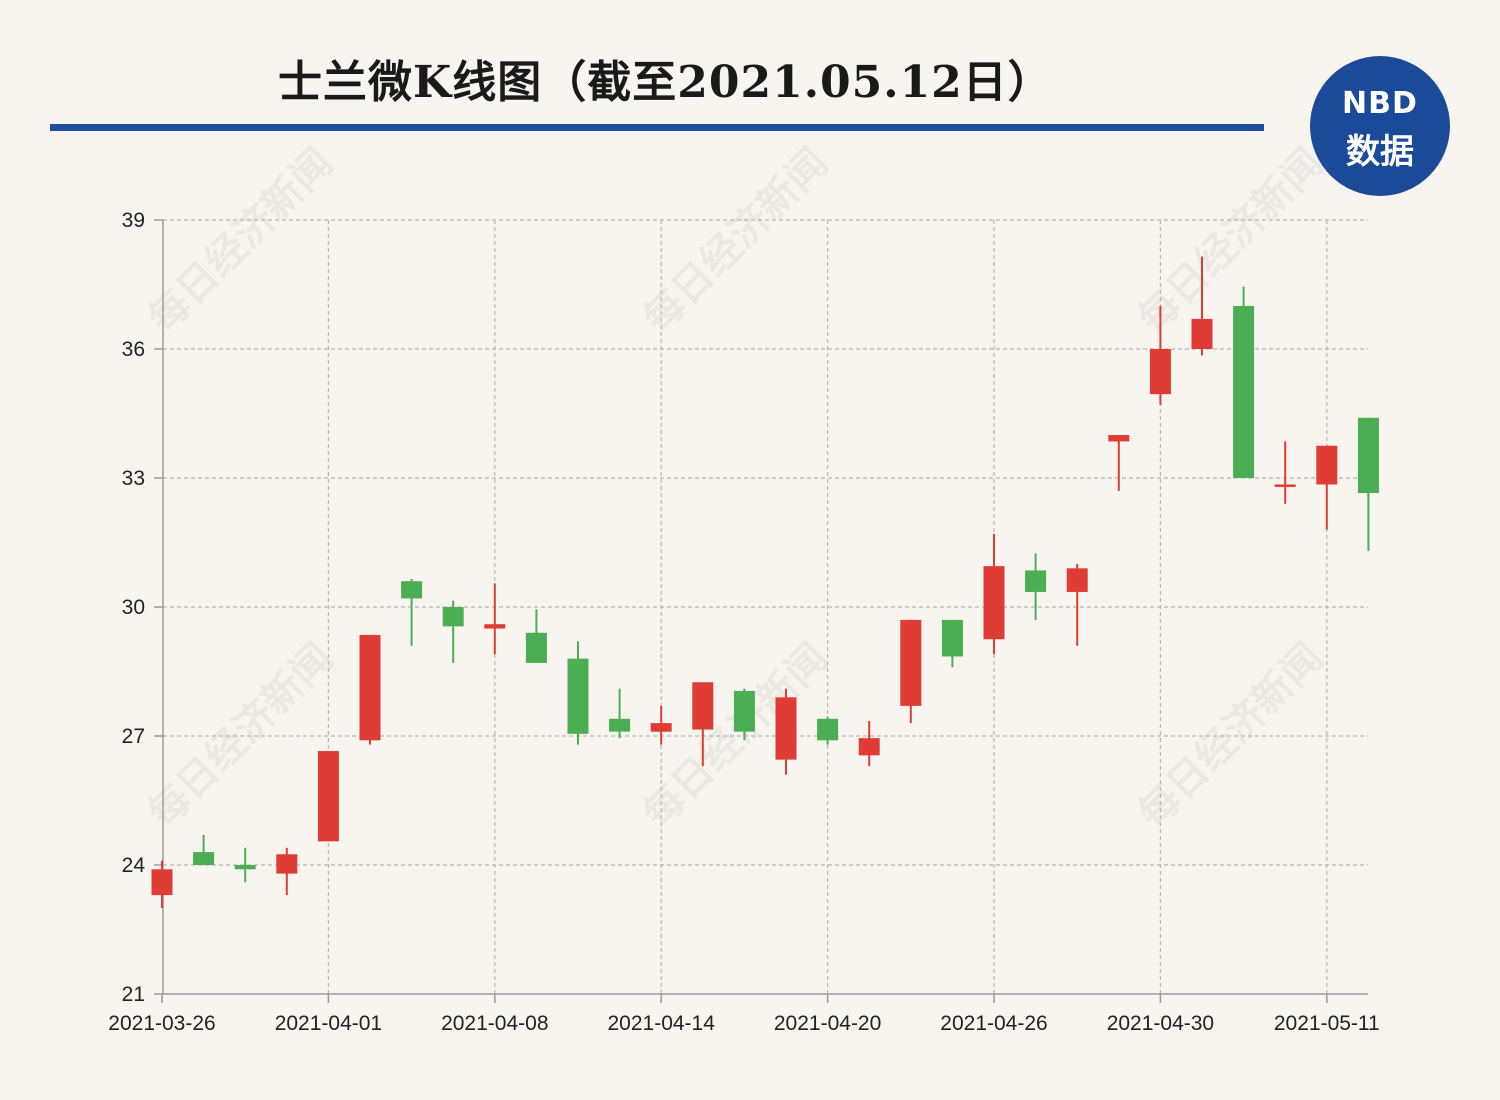 The width and height of the screenshot is (1500, 1100). I want to click on y-tick-label: 36, so click(133, 349).